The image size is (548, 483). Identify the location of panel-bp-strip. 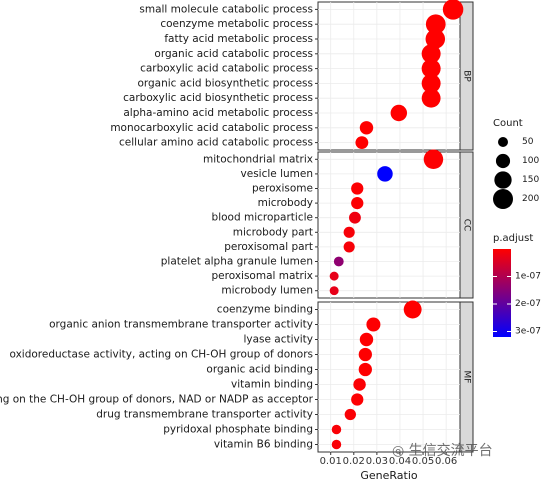
(466, 76).